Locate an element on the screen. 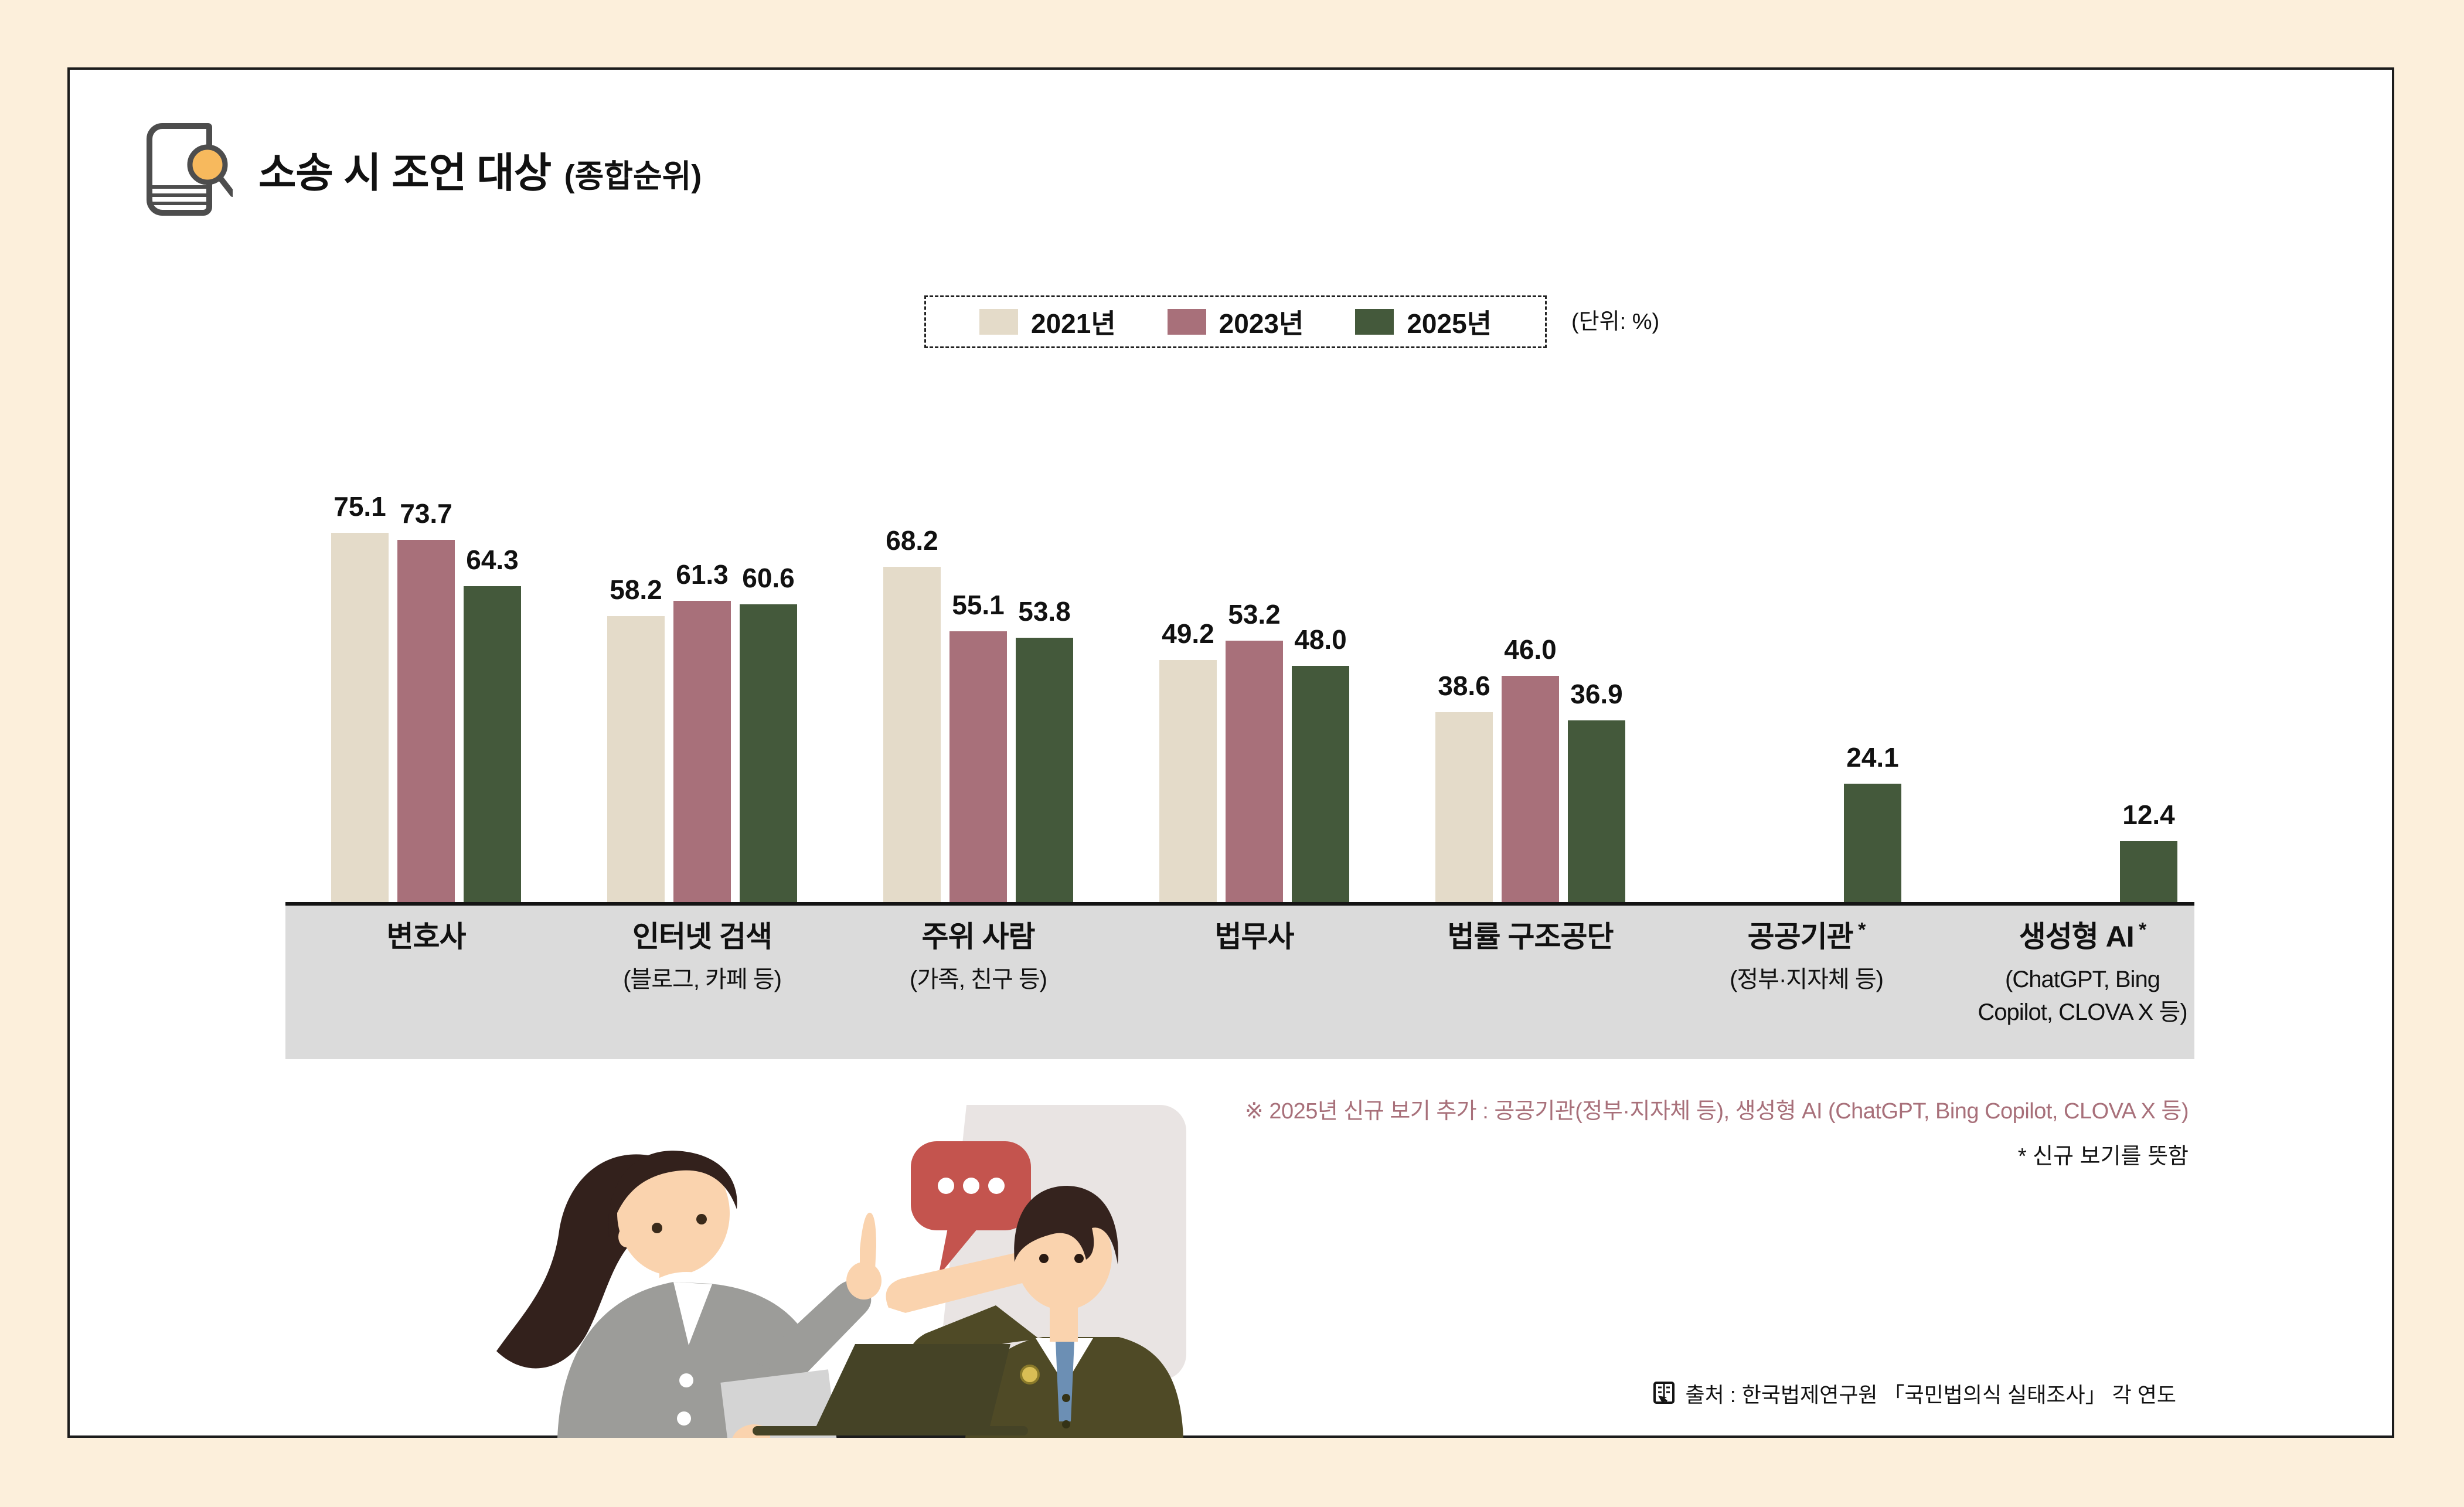 This screenshot has width=2464, height=1507. bar-value-label: 55.1 is located at coordinates (979, 605).